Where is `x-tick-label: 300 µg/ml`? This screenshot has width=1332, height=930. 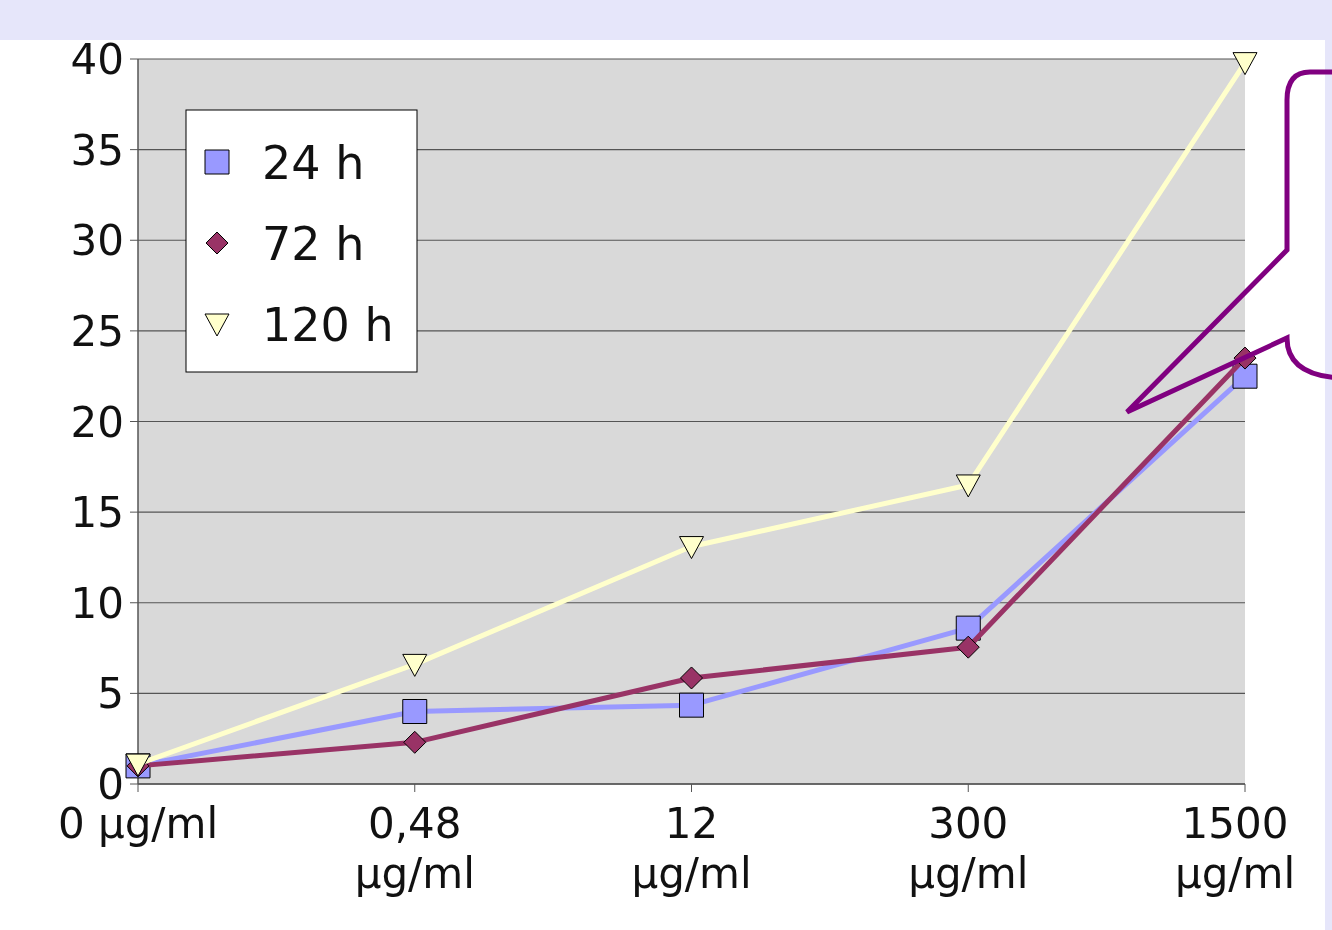
x-tick-label: 300 µg/ml is located at coordinates (968, 848).